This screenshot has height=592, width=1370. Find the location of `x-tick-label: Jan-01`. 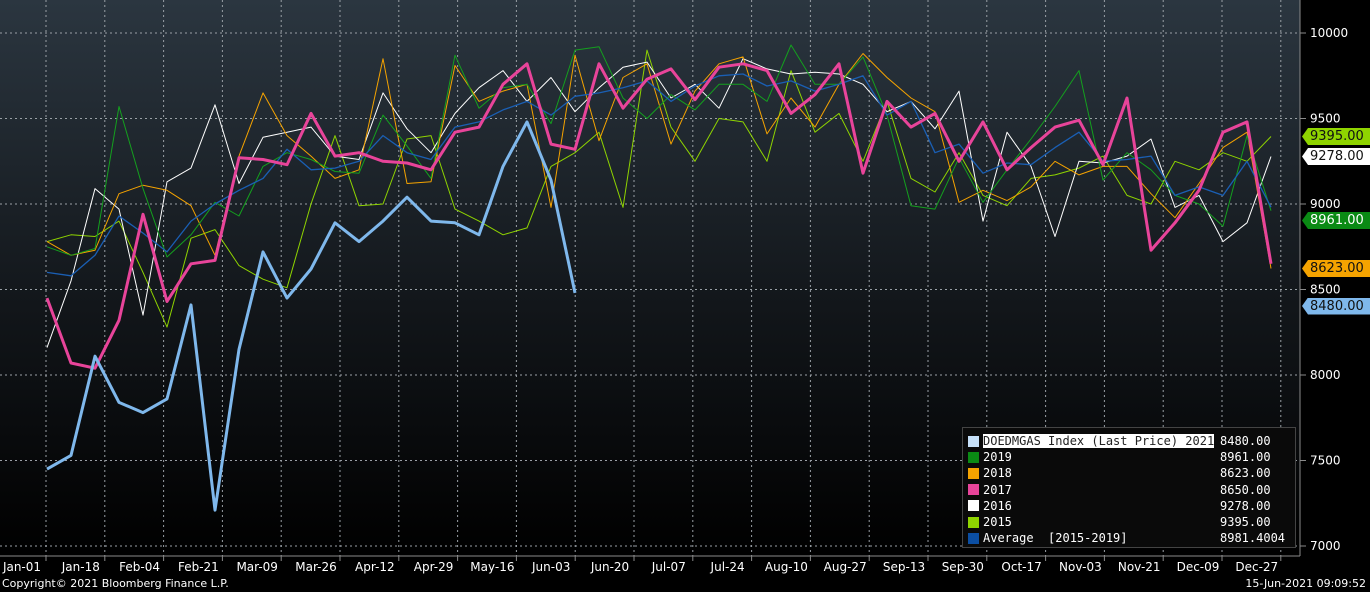

x-tick-label: Jan-01 is located at coordinates (21, 567).